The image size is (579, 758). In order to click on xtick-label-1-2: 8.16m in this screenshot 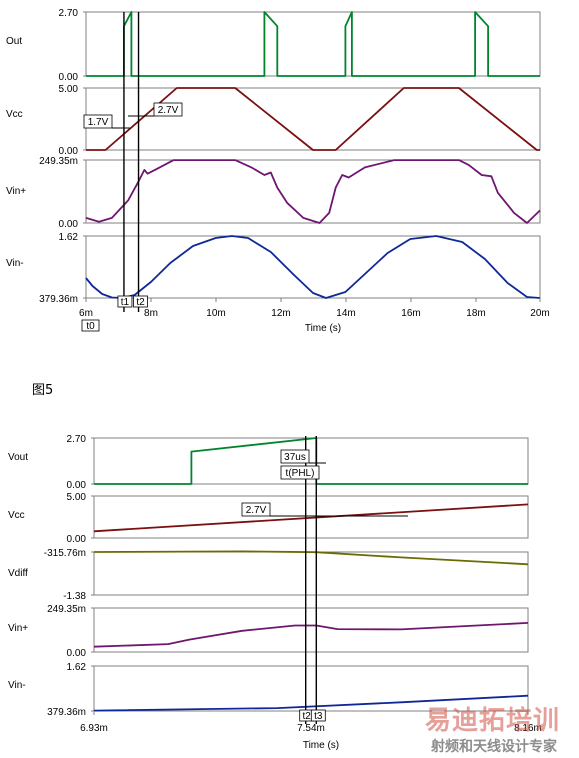, I will do `click(528, 728)`.